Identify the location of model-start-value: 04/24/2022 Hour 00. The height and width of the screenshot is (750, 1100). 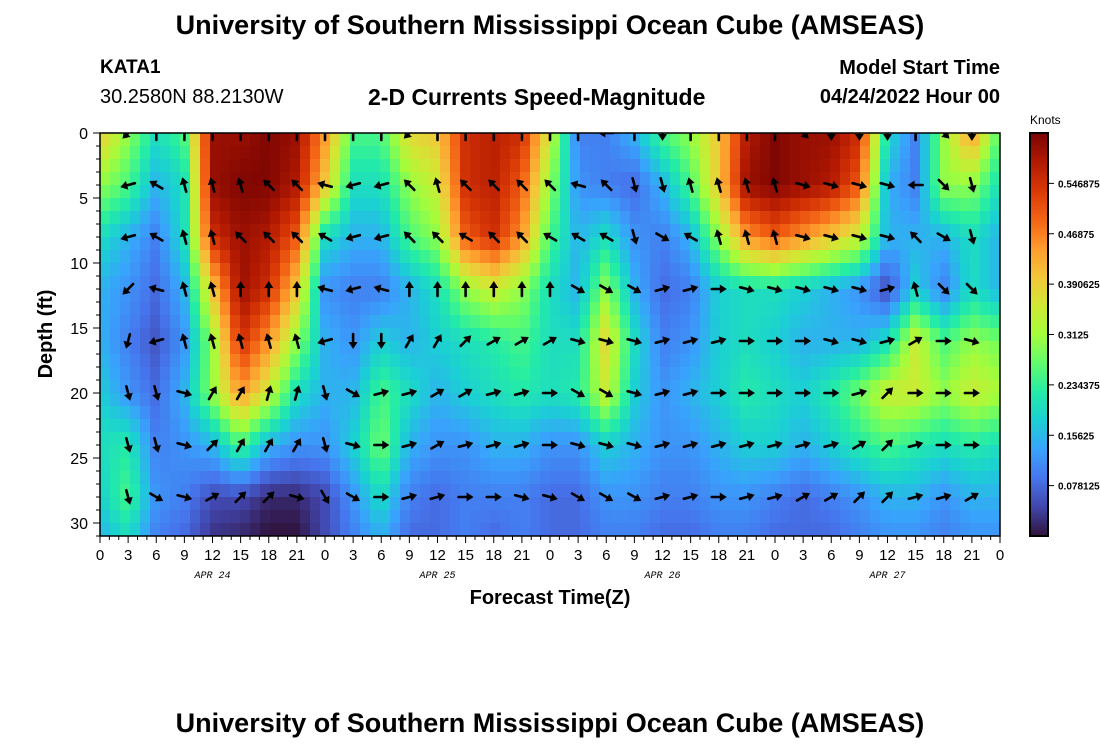
(909, 97).